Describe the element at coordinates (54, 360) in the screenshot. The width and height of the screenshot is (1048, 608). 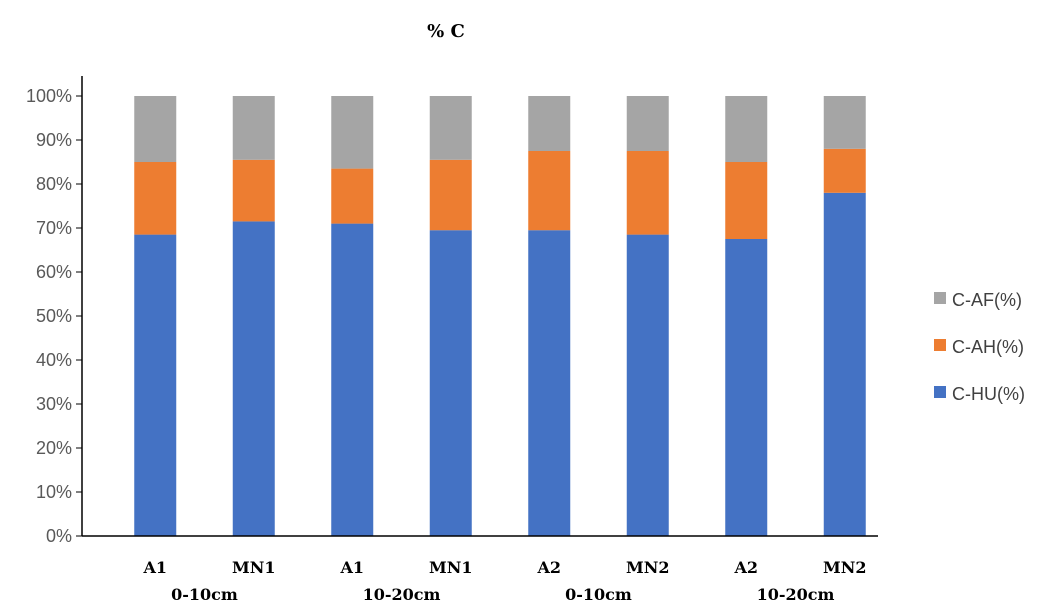
I see `y-tick-label: 40%` at that location.